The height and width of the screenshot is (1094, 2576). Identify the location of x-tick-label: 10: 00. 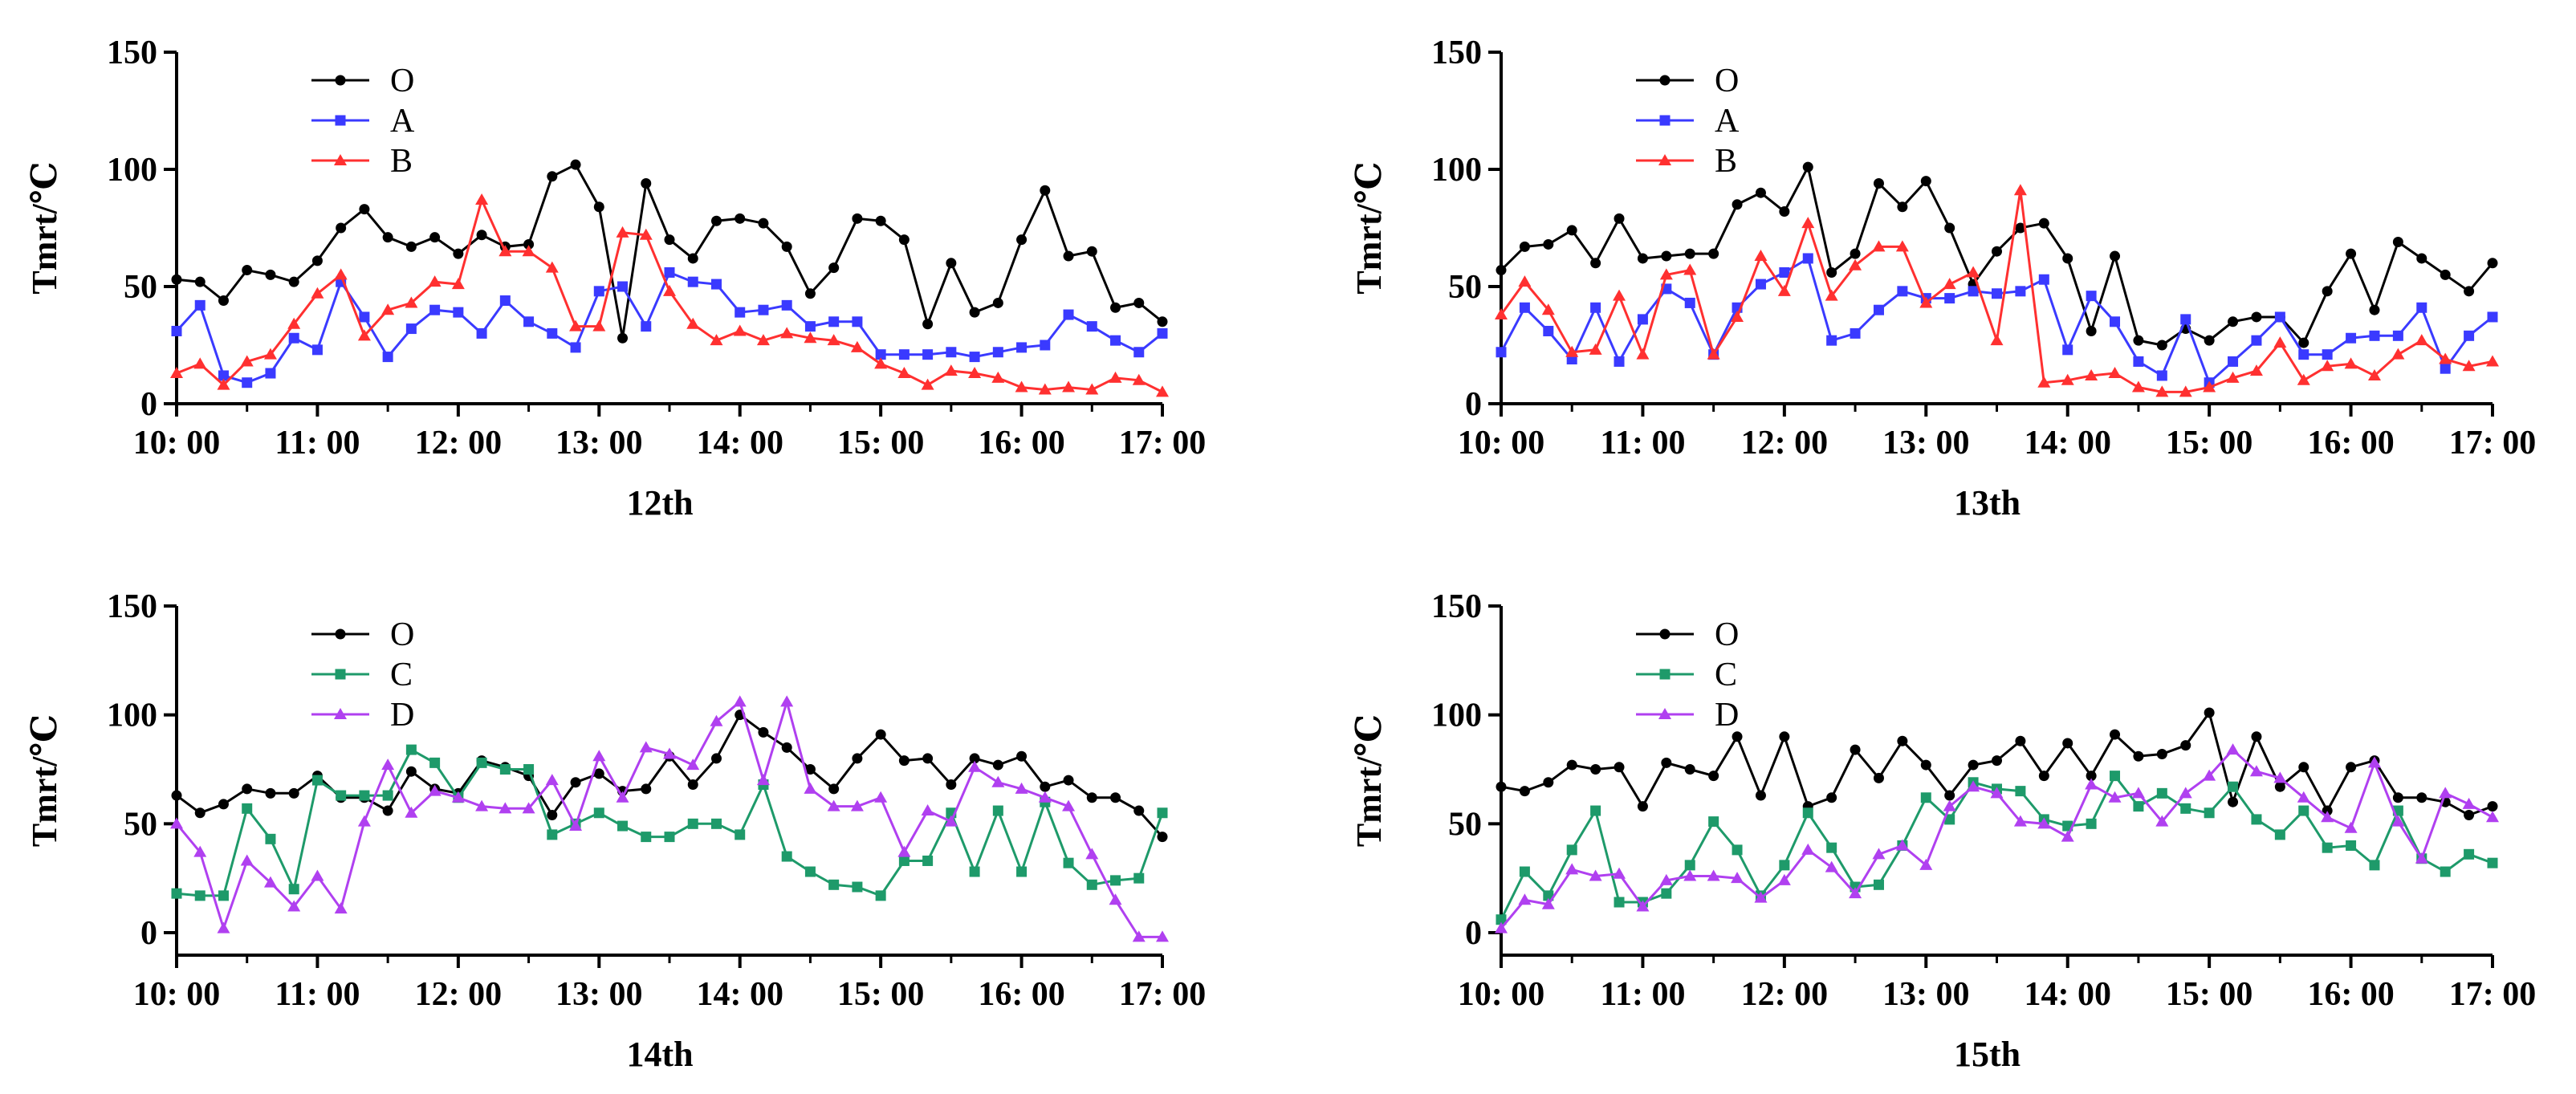
(177, 443).